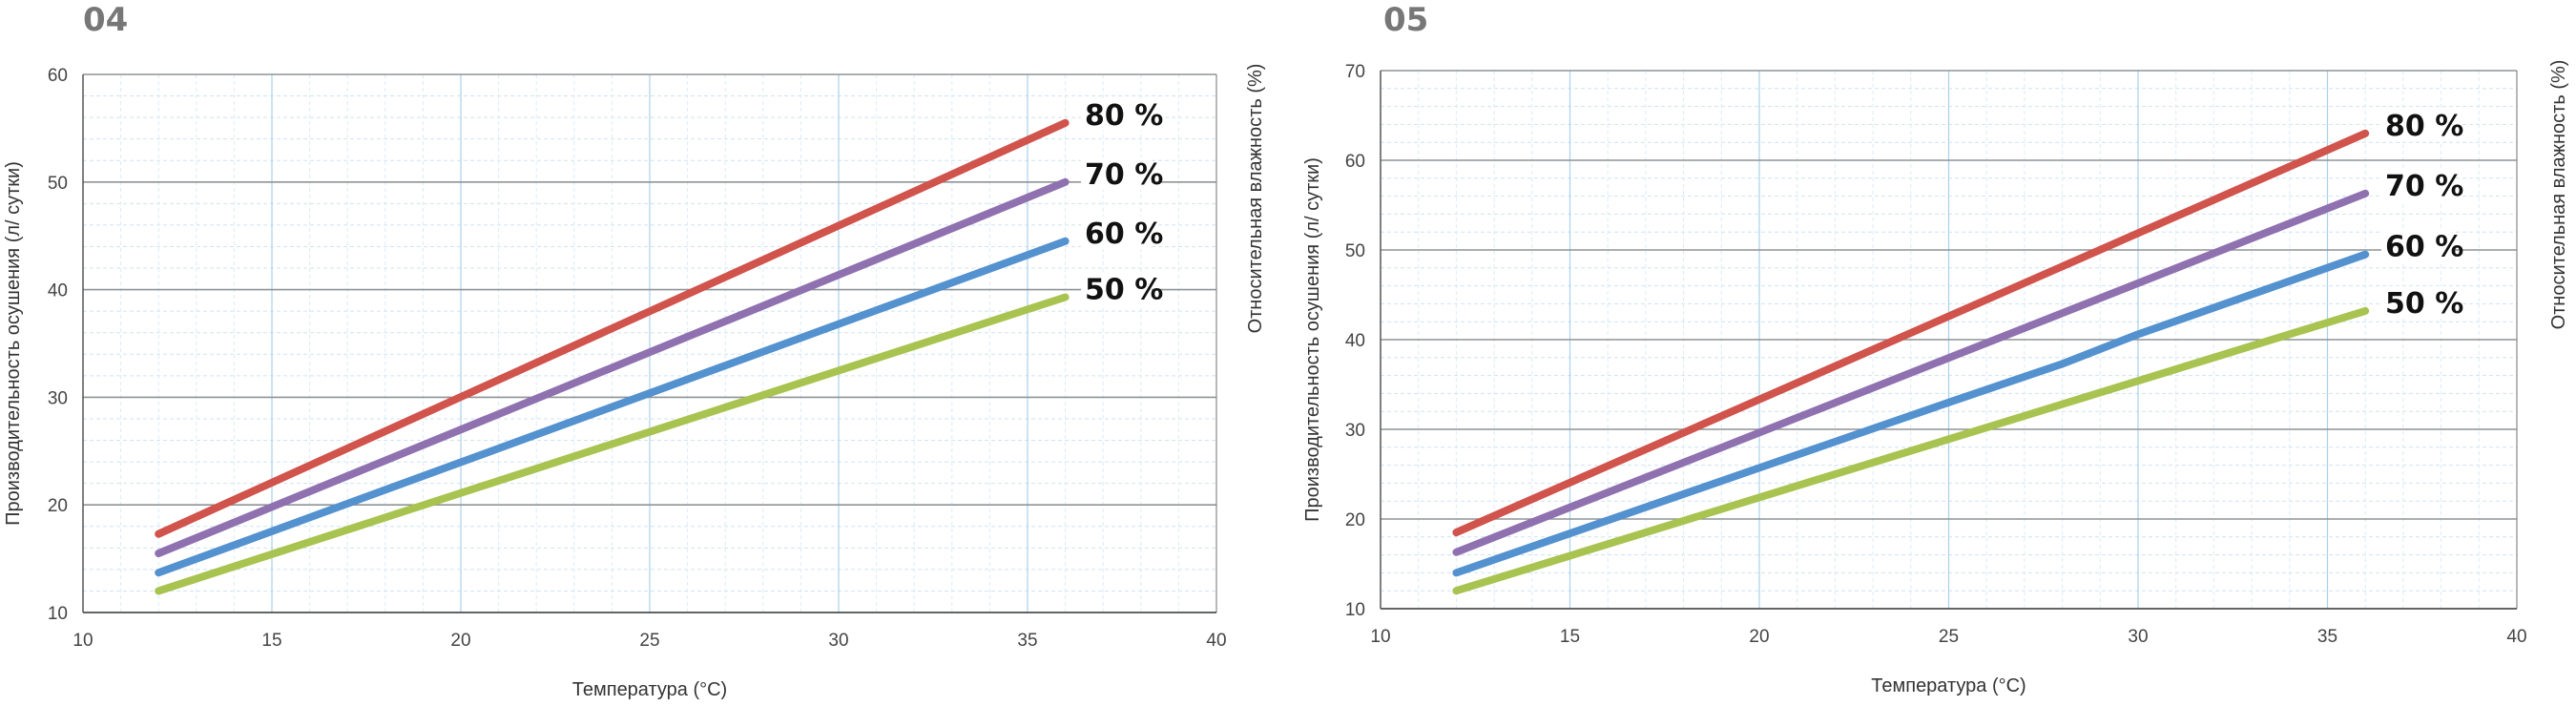  Describe the element at coordinates (1911, 450) in the screenshot. I see `series-line` at that location.